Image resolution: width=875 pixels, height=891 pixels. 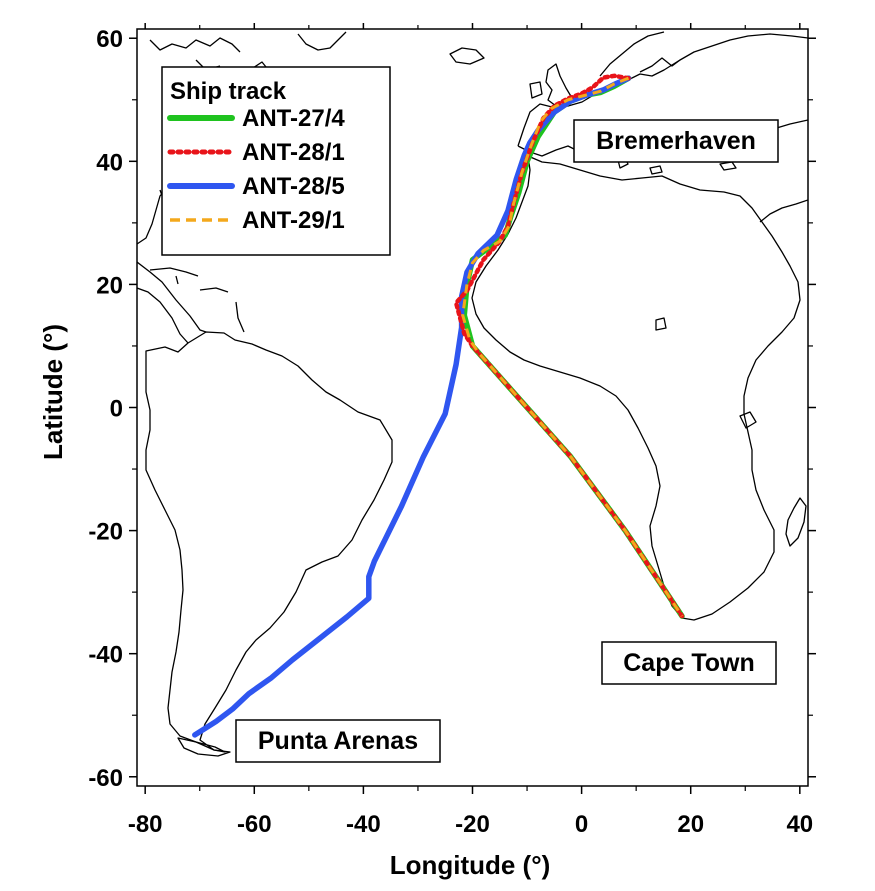 I want to click on legend-label-ant-29-1: ANT-29/1, so click(x=293, y=220).